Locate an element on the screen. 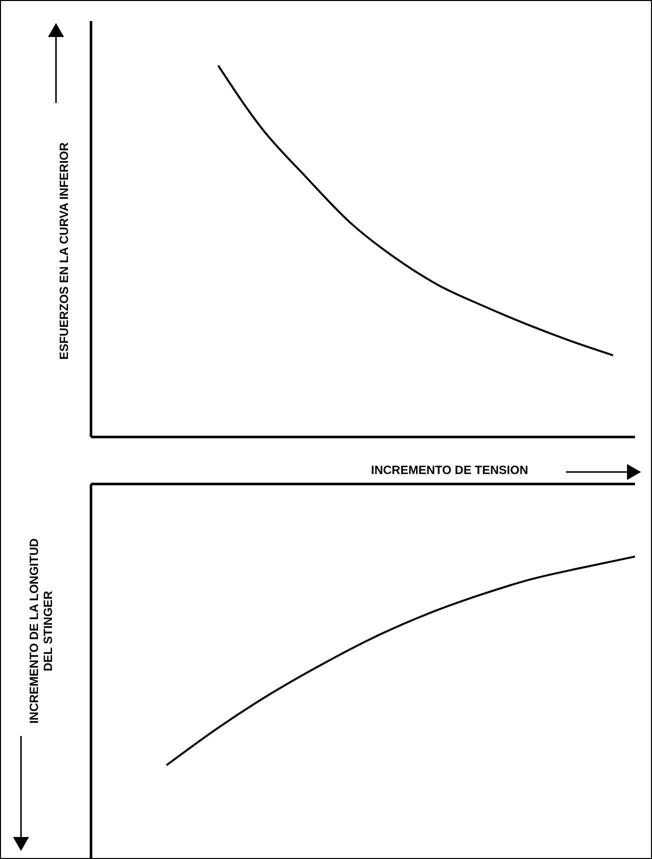 Image resolution: width=652 pixels, height=859 pixels. y-axis-title: ESFUERZOS EN LA CURVA INFERIOR is located at coordinates (64, 251).